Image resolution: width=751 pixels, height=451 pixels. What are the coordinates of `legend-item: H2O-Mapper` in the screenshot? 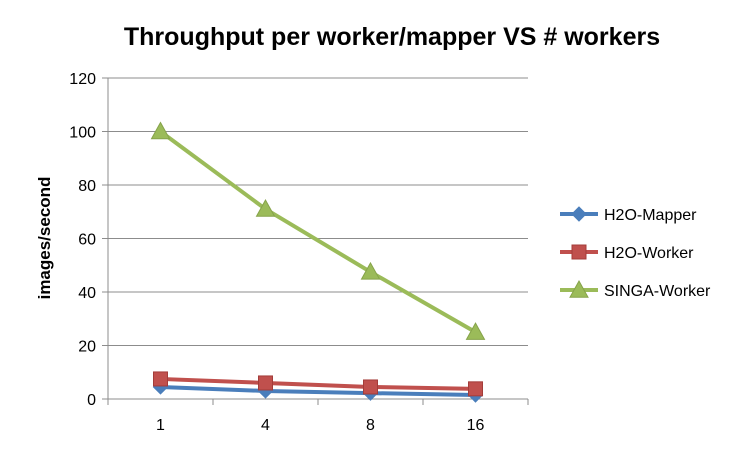 It's located at (628, 215).